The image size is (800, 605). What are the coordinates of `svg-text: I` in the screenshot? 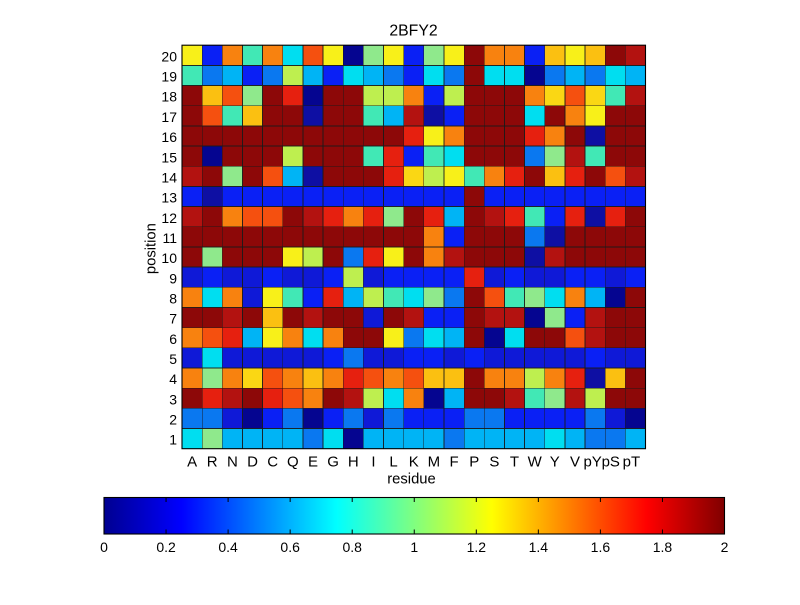 It's located at (373, 461).